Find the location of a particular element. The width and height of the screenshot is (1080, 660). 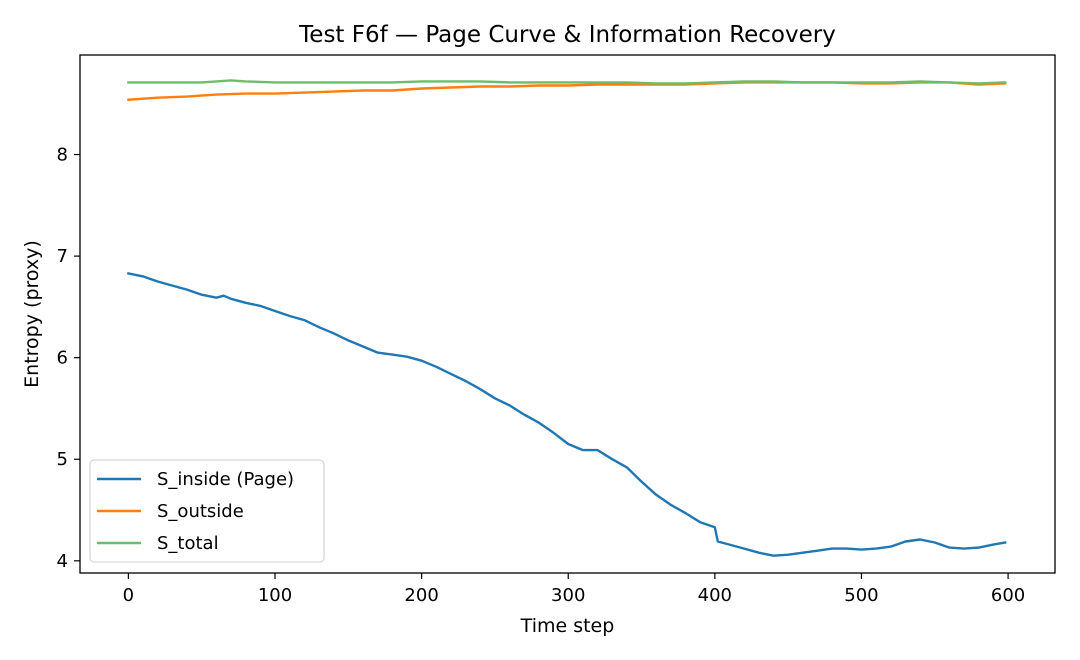

y-tick-label: 5 is located at coordinates (62, 459).